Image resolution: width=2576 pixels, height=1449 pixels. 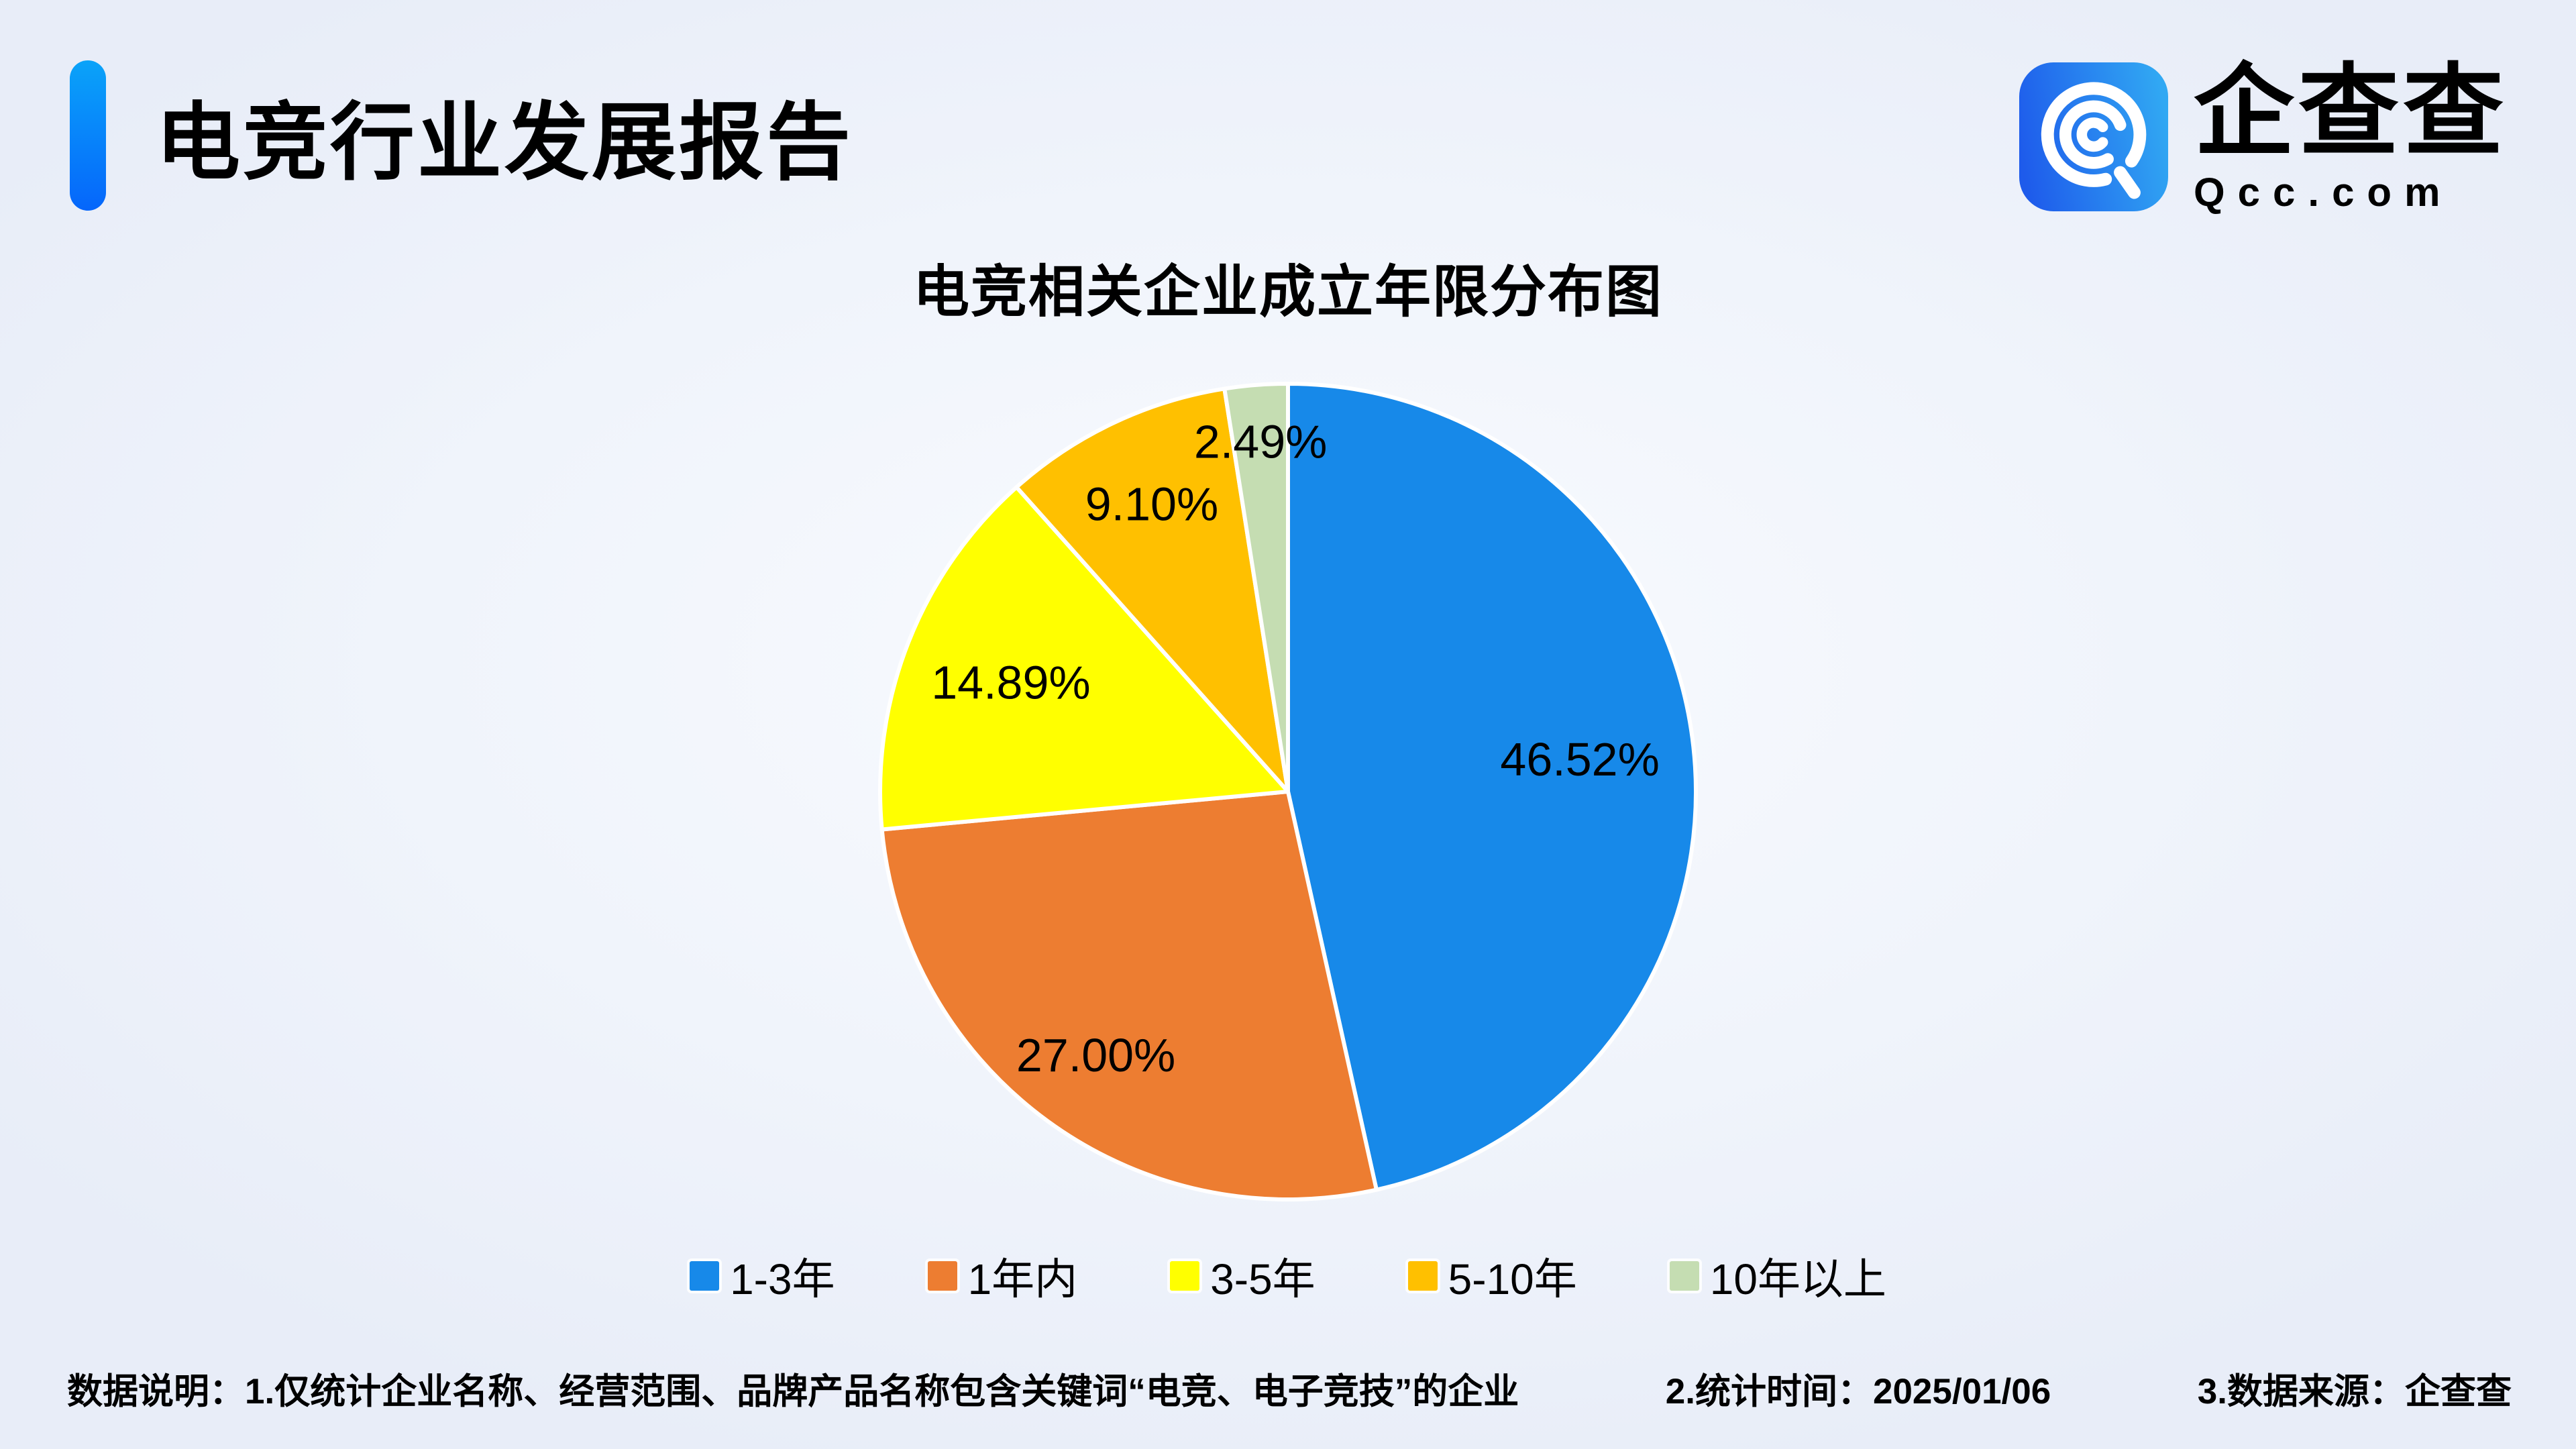 What do you see at coordinates (1095, 1055) in the screenshot?
I see `pie-slice-label-1: 27.00%` at bounding box center [1095, 1055].